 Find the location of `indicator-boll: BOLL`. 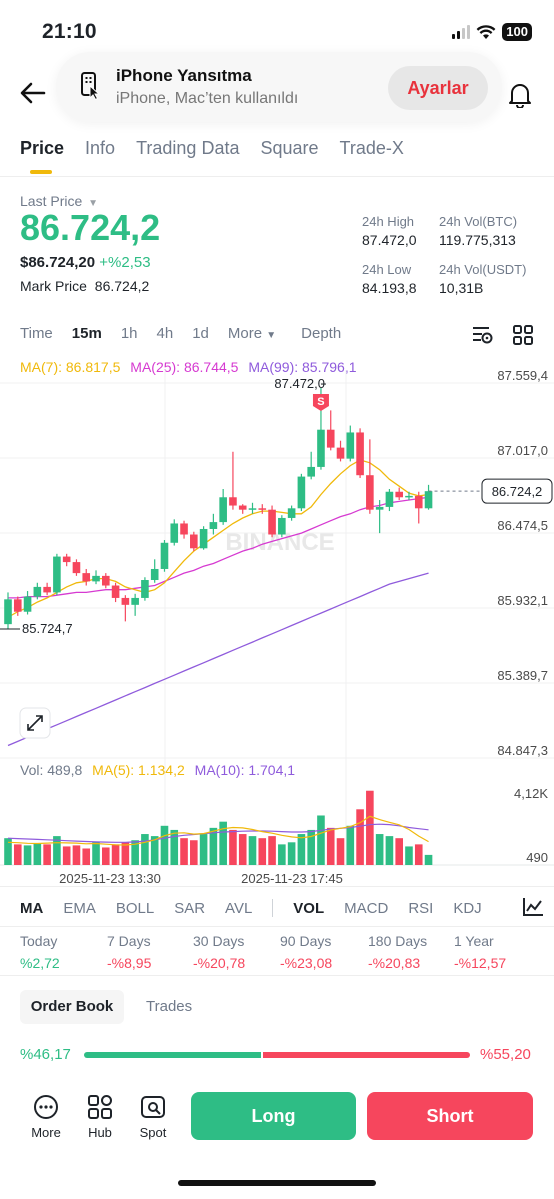

indicator-boll: BOLL is located at coordinates (135, 908).